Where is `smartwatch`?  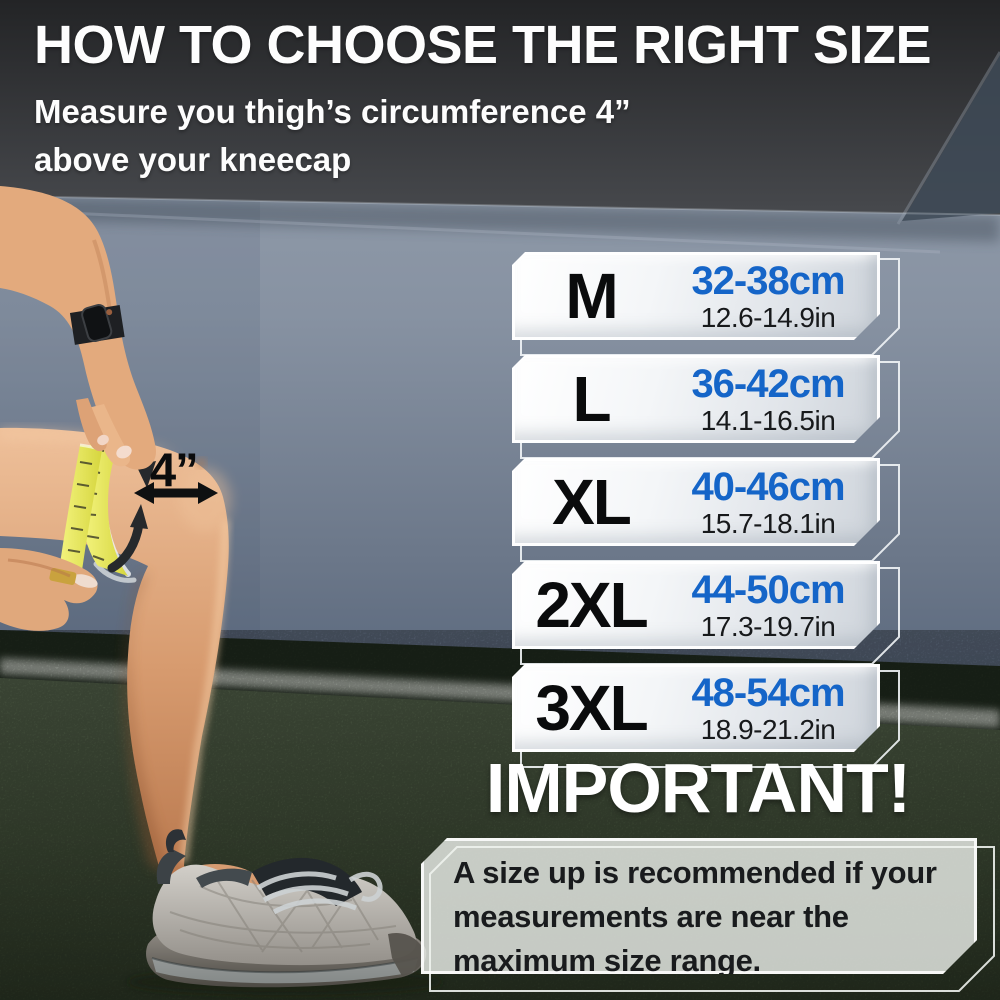 smartwatch is located at coordinates (97, 324).